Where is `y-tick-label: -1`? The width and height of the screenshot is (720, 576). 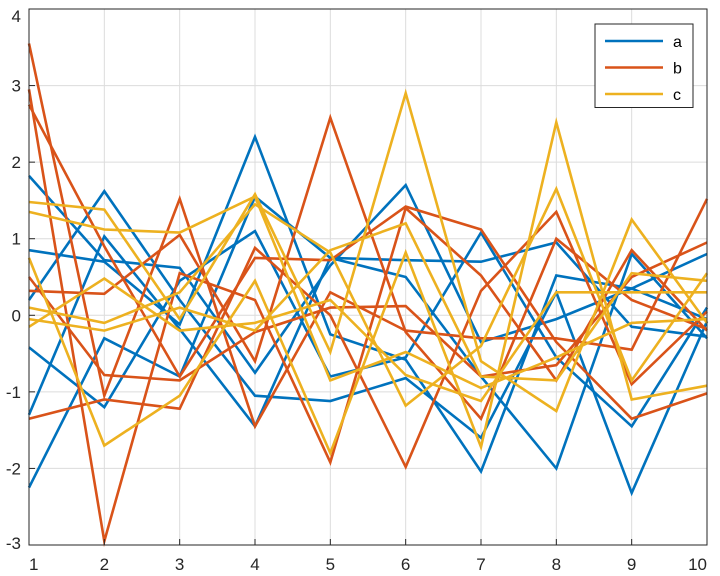 y-tick-label: -1 is located at coordinates (13, 392).